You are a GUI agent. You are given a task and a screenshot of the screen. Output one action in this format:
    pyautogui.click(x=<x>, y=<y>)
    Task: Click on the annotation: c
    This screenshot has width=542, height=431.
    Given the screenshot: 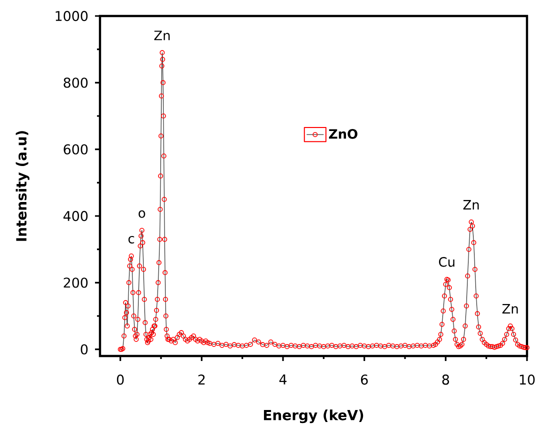 What is the action you would take?
    pyautogui.click(x=131, y=240)
    